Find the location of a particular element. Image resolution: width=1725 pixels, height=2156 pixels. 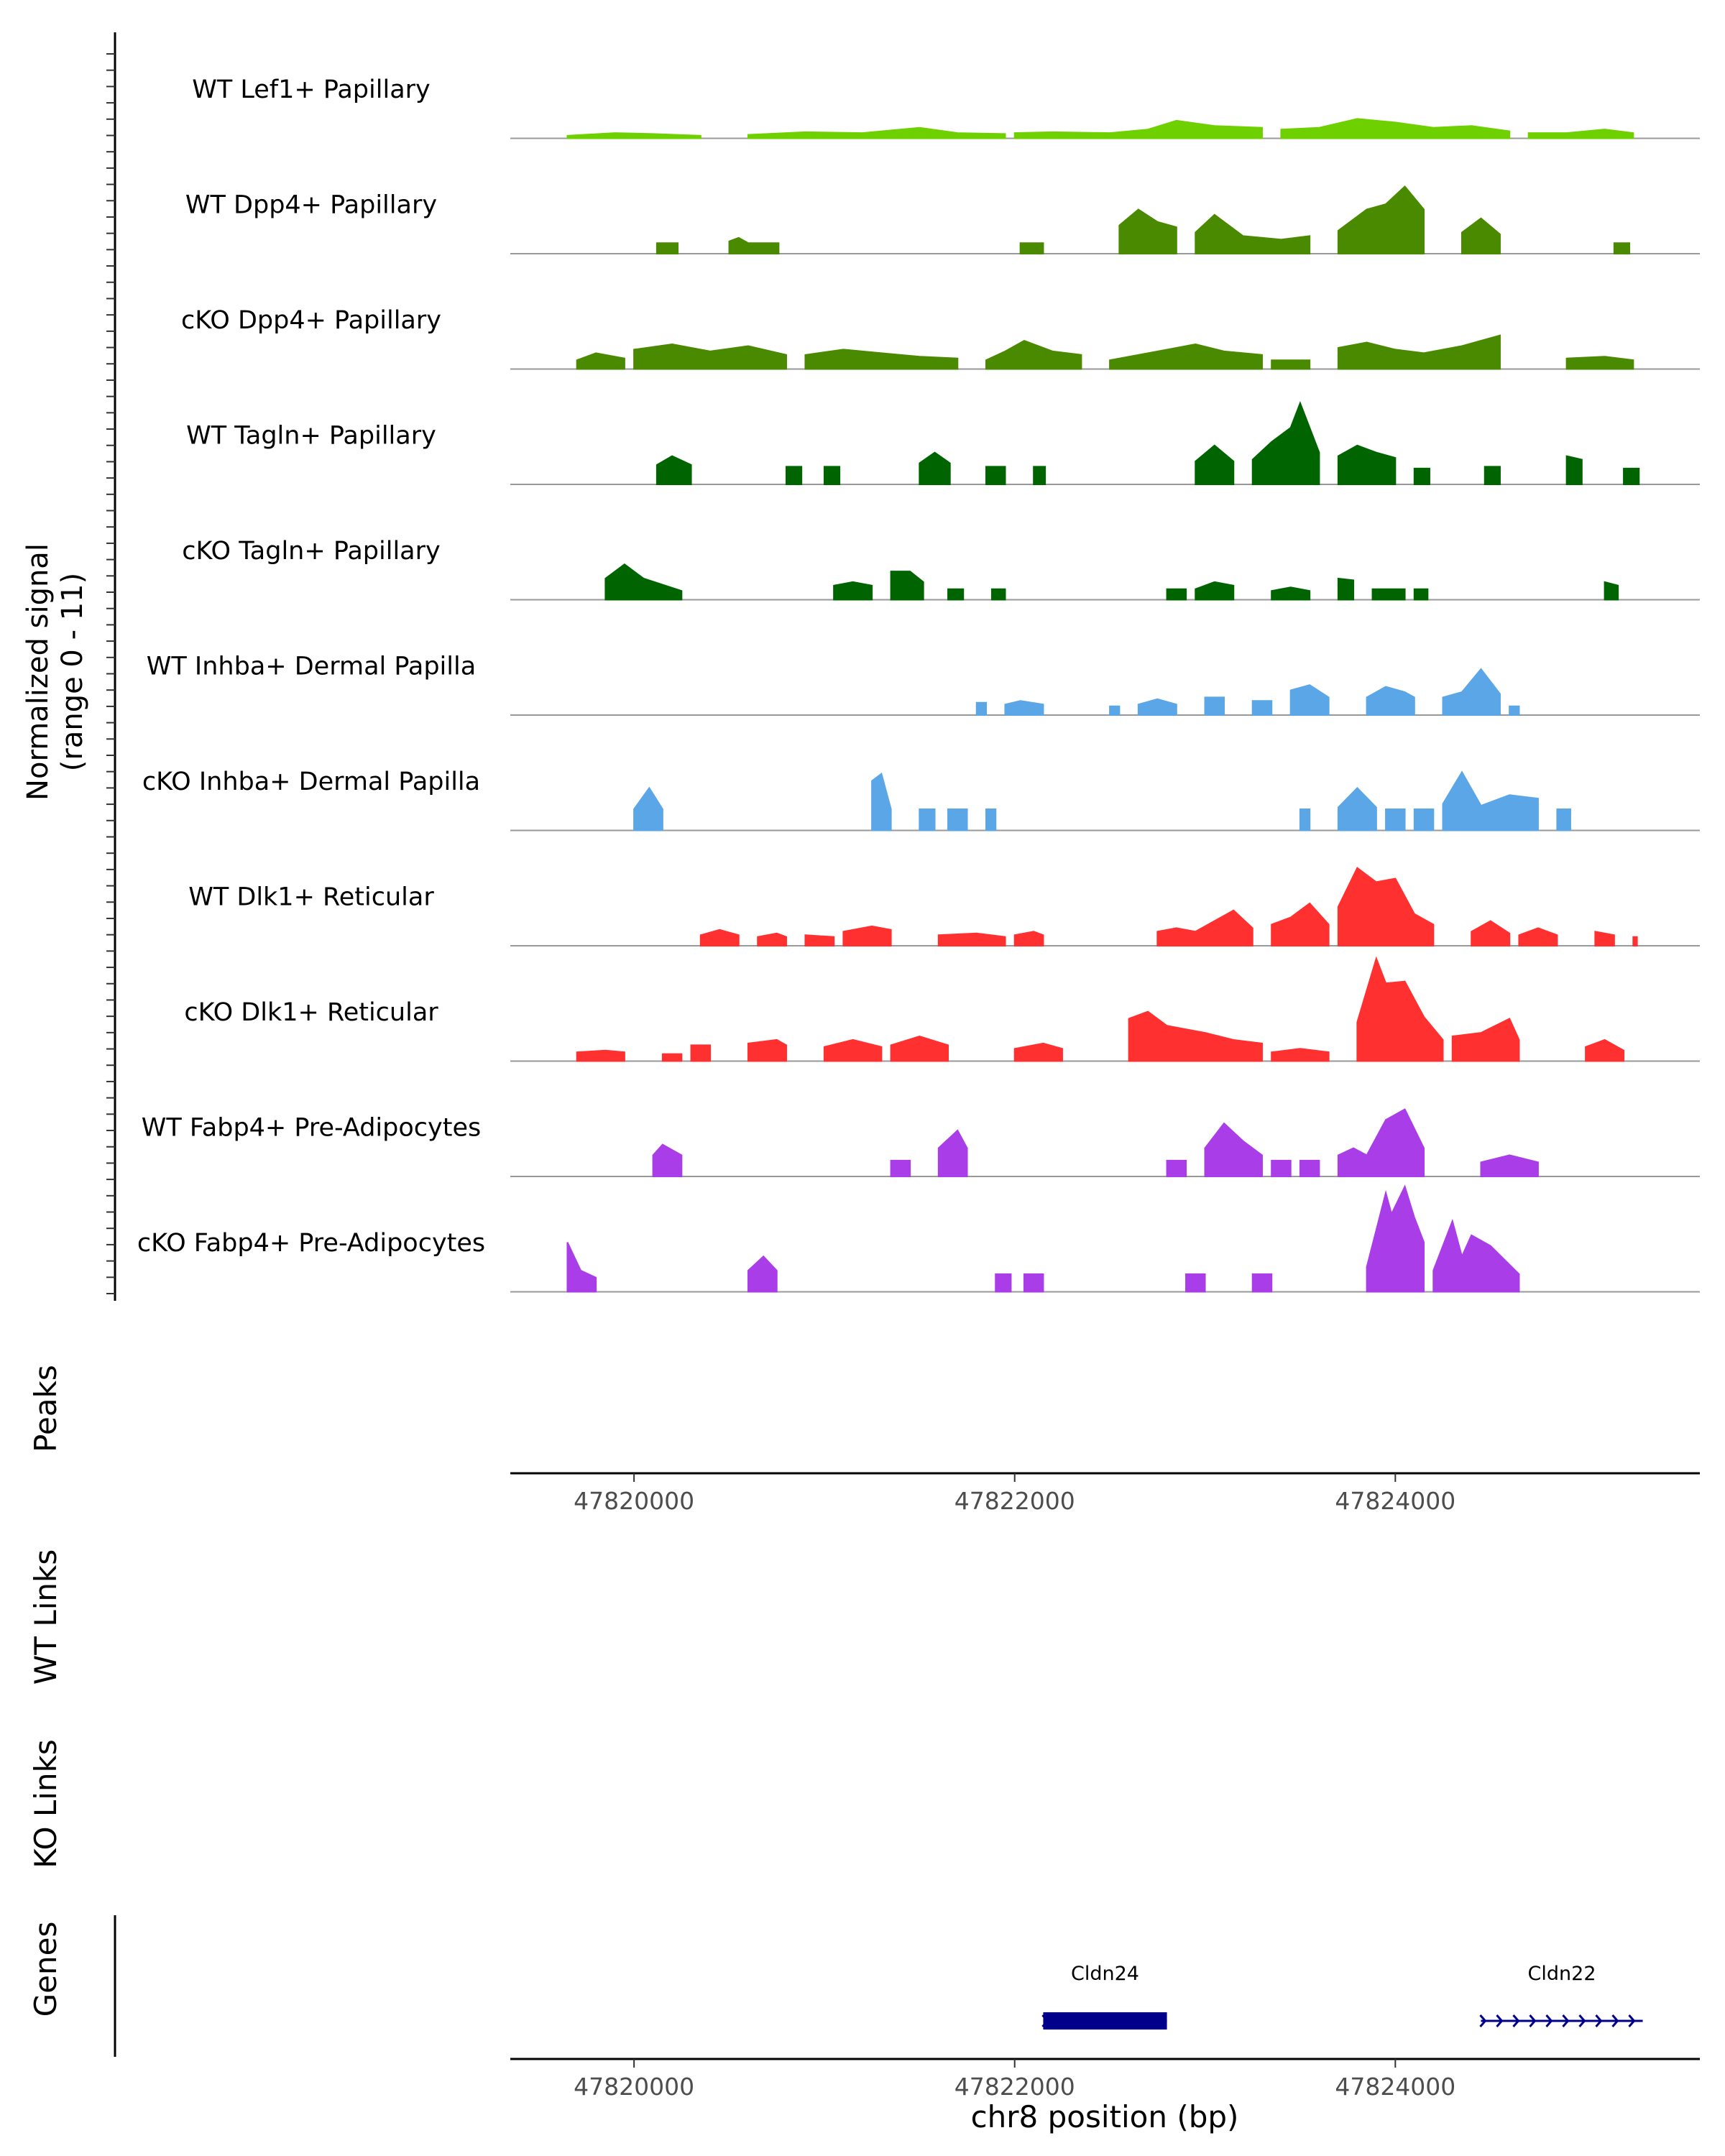

ylabel-line2: (range 0 - 11) is located at coordinates (72, 672).